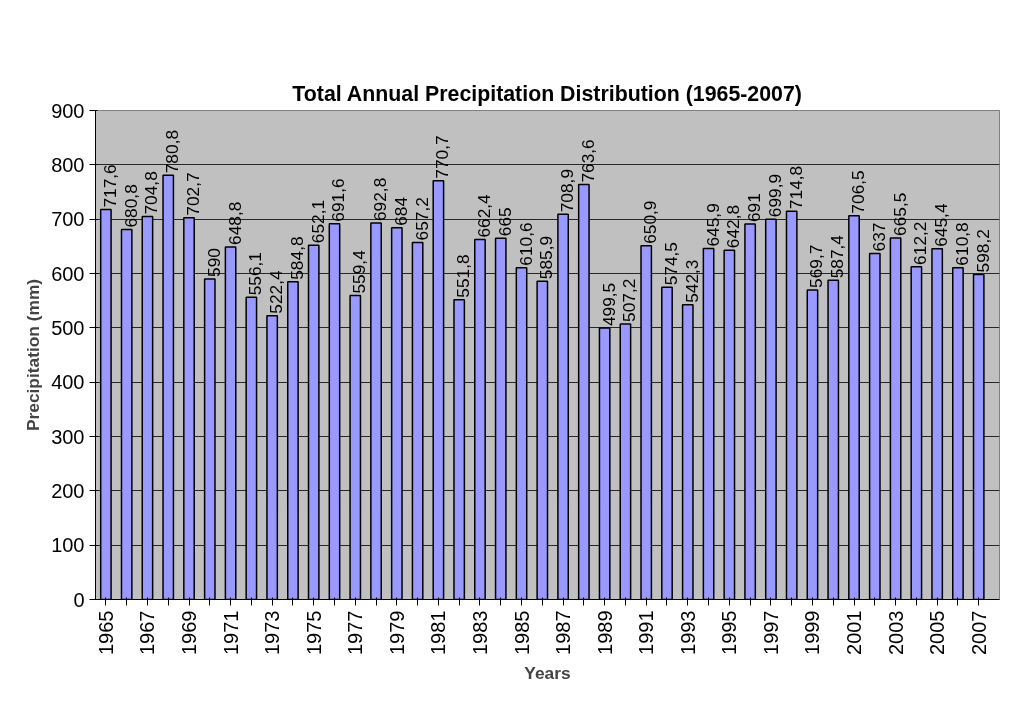  What do you see at coordinates (483, 215) in the screenshot?
I see `data-label: 662,4` at bounding box center [483, 215].